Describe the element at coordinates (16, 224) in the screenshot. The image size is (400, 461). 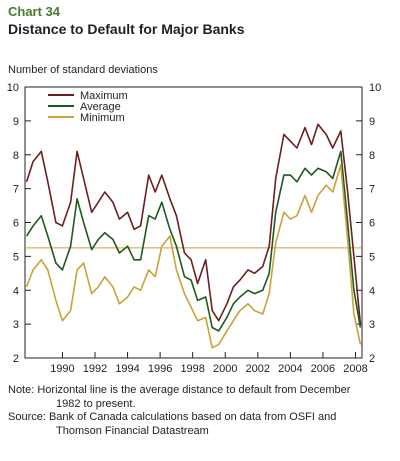
I see `y-tick-label-left: 6` at that location.